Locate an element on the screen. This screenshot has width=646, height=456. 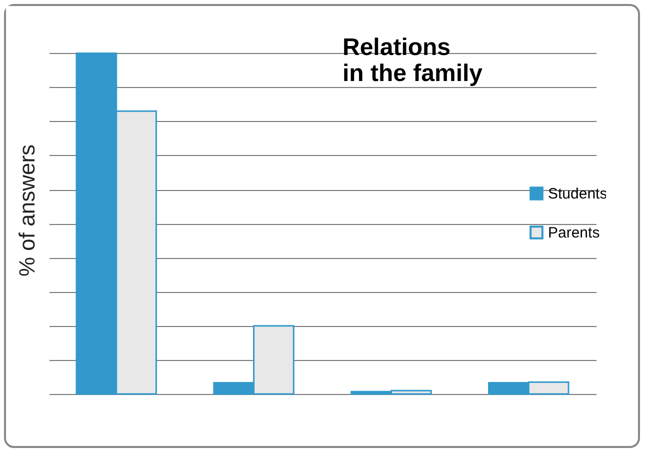
y-axis-title: % of answers is located at coordinates (27, 210).